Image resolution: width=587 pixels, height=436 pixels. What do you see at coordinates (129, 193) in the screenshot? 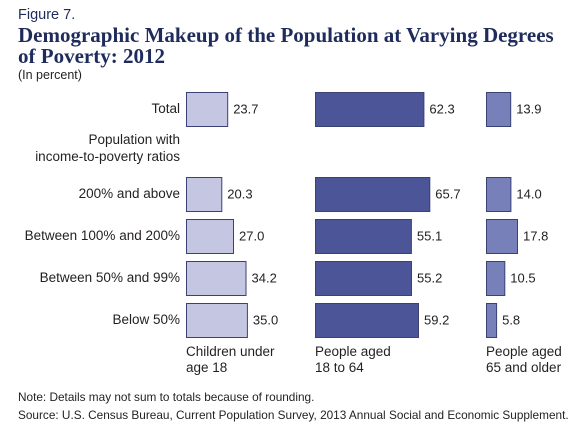
I see `row-label: 200% and above` at bounding box center [129, 193].